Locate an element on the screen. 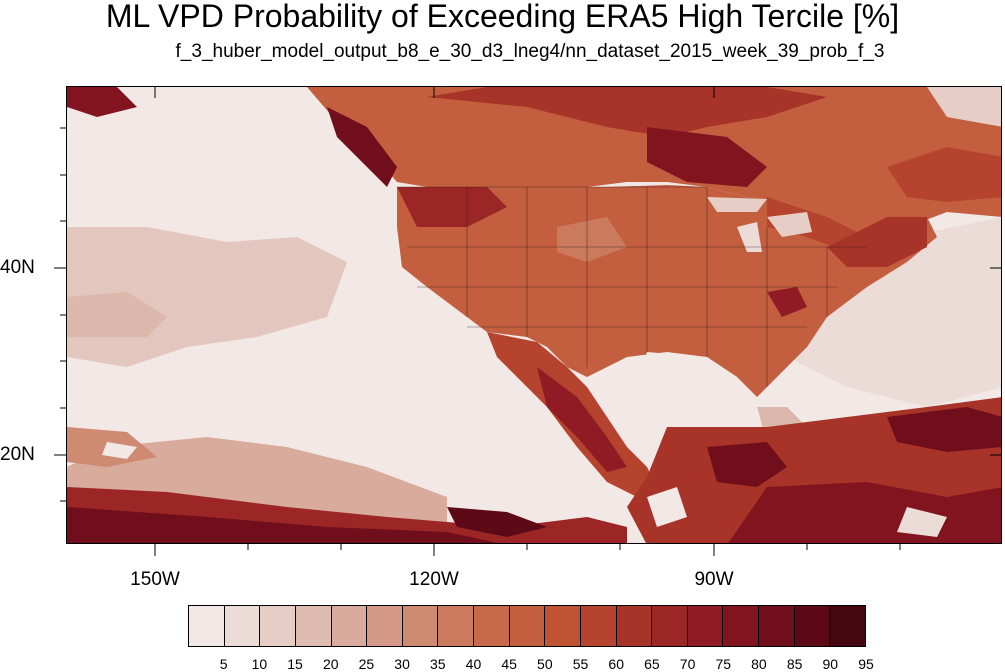 This screenshot has width=1005, height=672. colorbar-label: 95 is located at coordinates (866, 664).